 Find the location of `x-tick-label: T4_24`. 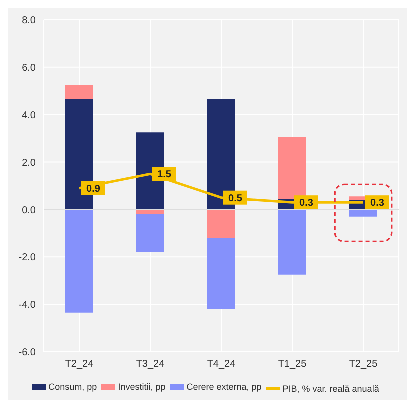

x-tick-label: T4_24 is located at coordinates (221, 364).